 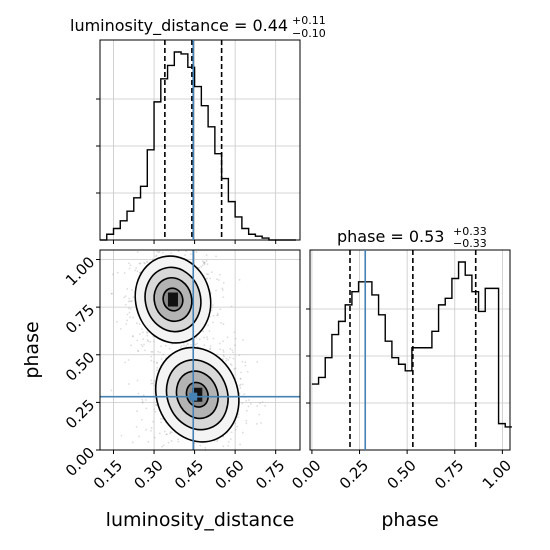 What do you see at coordinates (186, 171) in the screenshot?
I see `ticks-luminosity-distance` at bounding box center [186, 171].